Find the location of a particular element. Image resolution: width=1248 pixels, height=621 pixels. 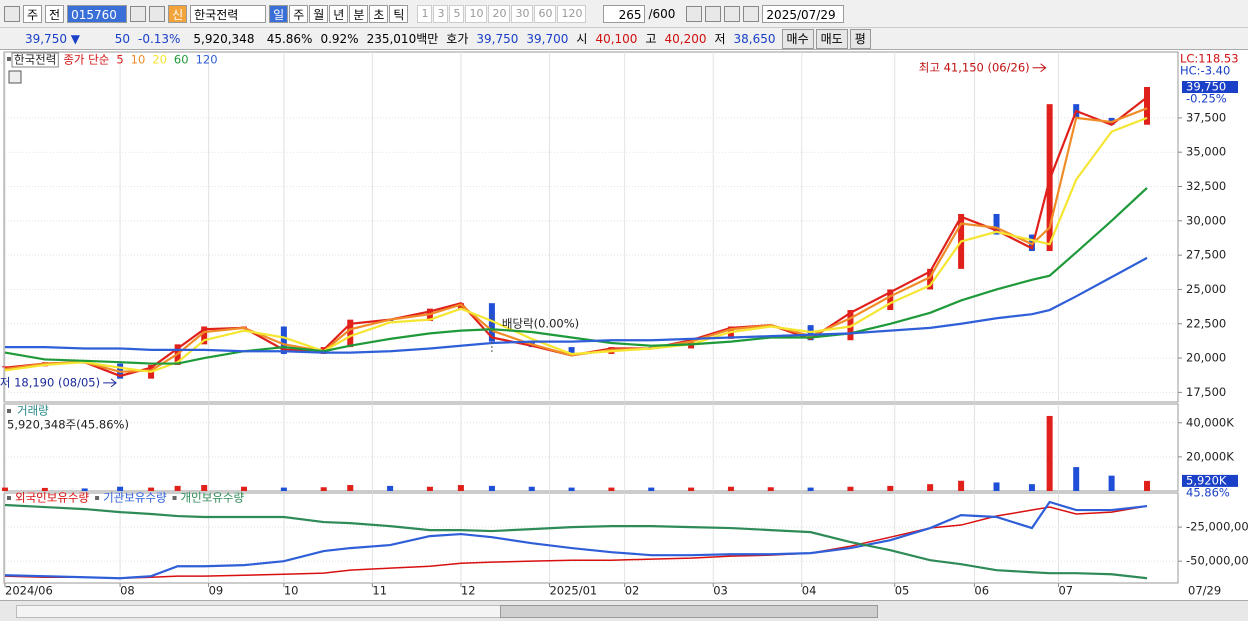

intervals: 1 3 5 10 20 30 60 120 is located at coordinates (502, 13).